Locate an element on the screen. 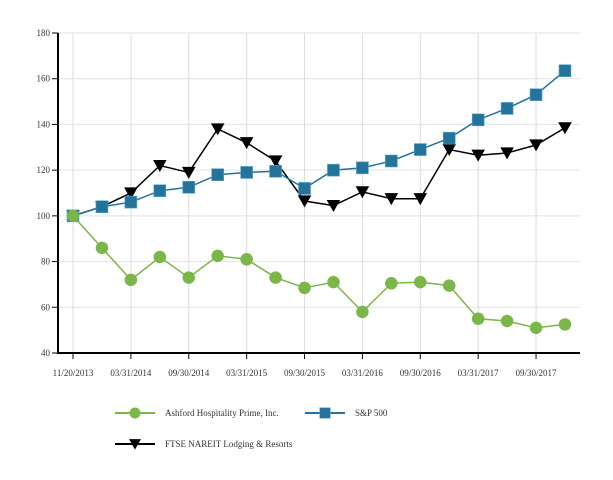  legend-marker-square is located at coordinates (325, 413).